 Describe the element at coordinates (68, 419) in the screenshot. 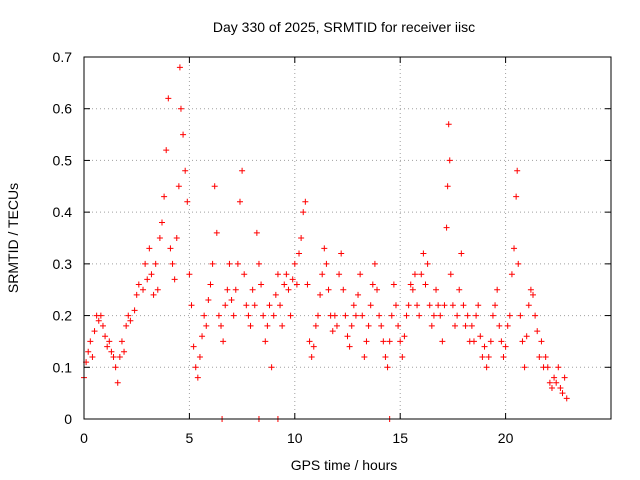

I see `y-tick-label: 0` at that location.